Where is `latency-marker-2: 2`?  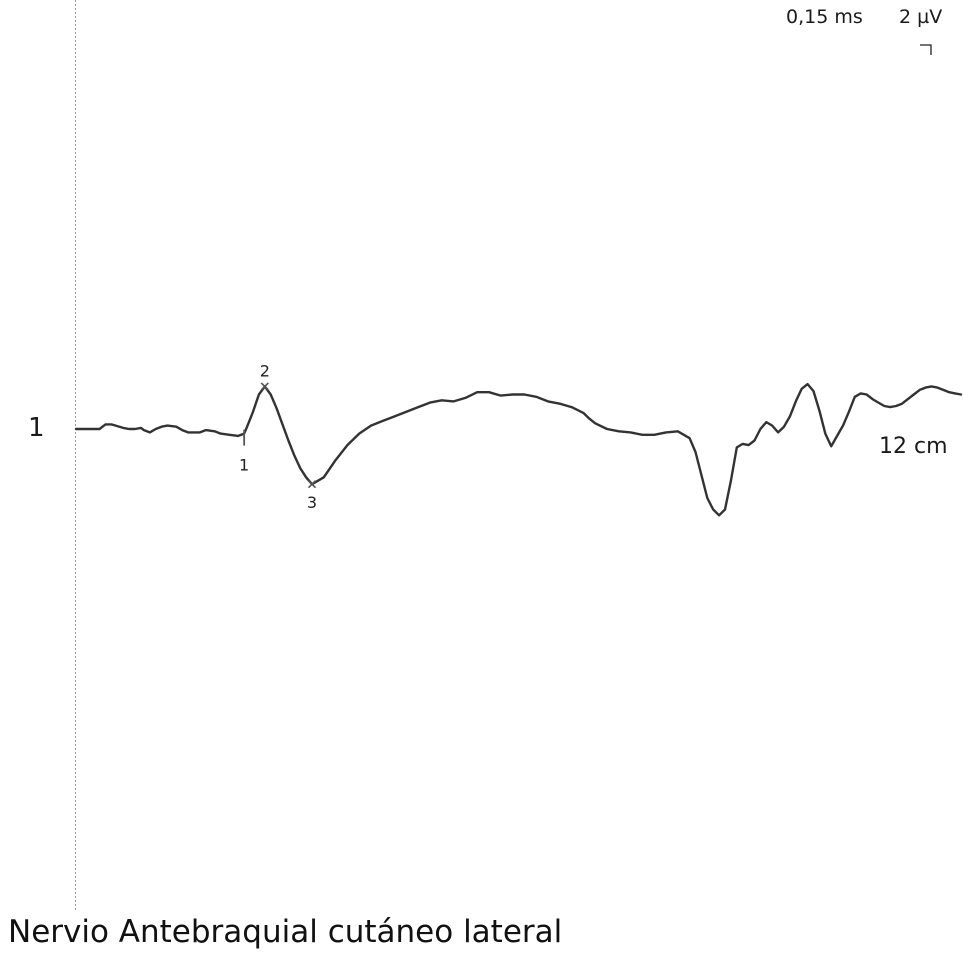
latency-marker-2: 2 is located at coordinates (265, 376).